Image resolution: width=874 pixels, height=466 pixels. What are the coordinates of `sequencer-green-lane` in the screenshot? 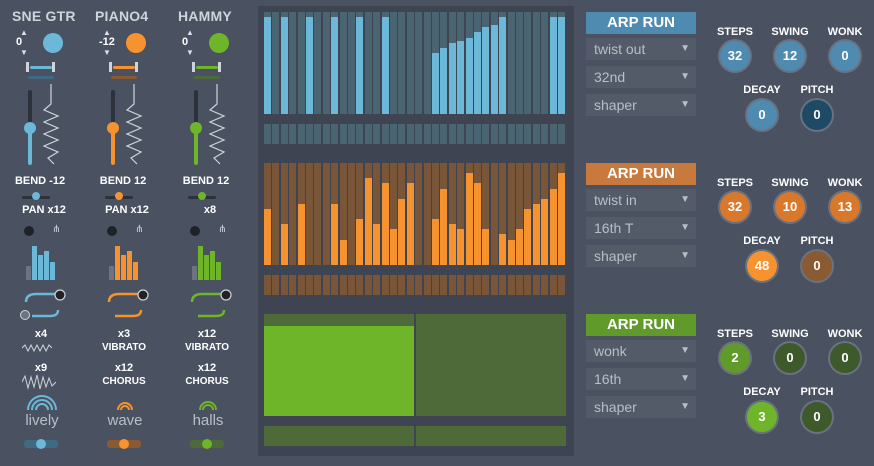 It's located at (415, 436).